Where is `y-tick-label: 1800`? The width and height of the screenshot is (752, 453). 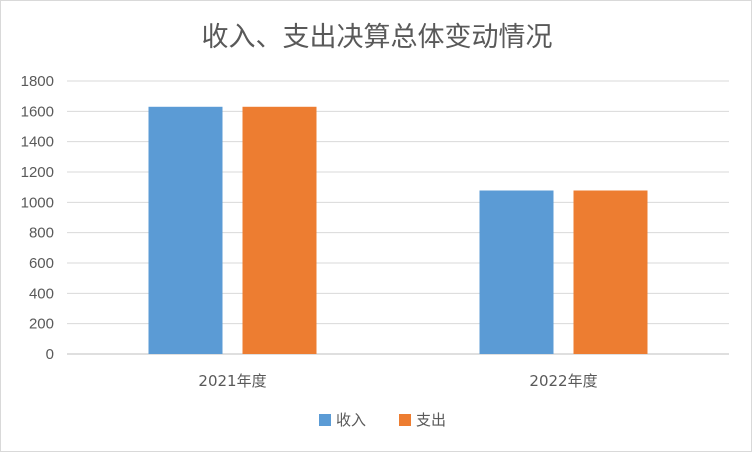
y-tick-label: 1800 is located at coordinates (37, 81).